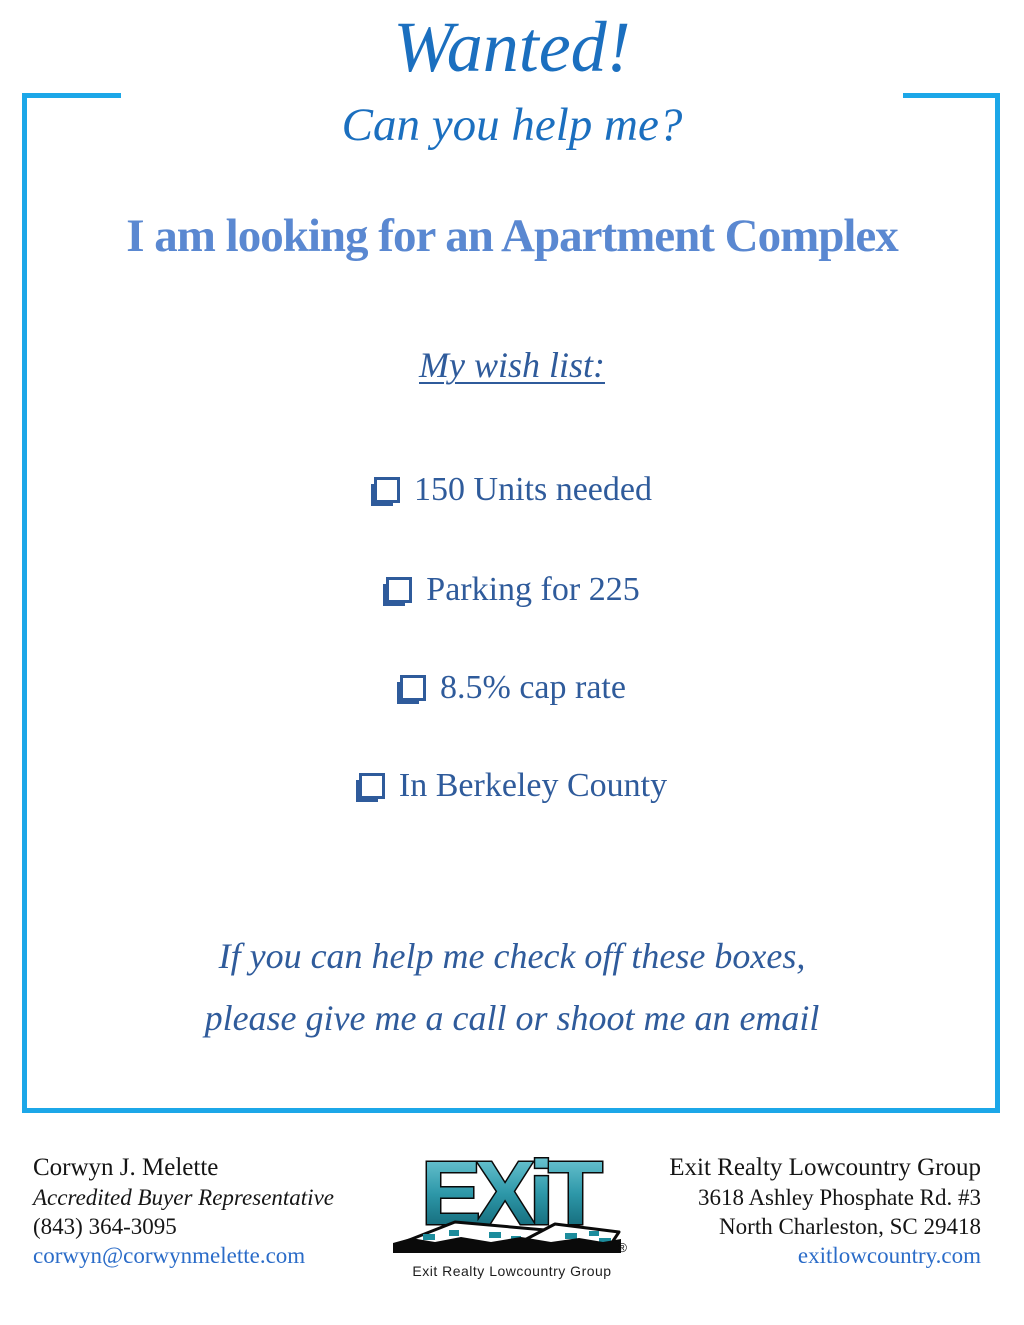 This screenshot has width=1024, height=1325. Describe the element at coordinates (533, 785) in the screenshot. I see `wishlist-item-label: In Berkeley County` at that location.